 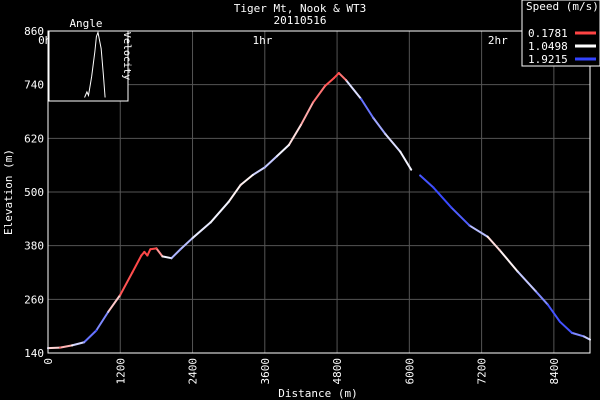 What do you see at coordinates (34, 353) in the screenshot?
I see `y-tick-label: 140` at bounding box center [34, 353].